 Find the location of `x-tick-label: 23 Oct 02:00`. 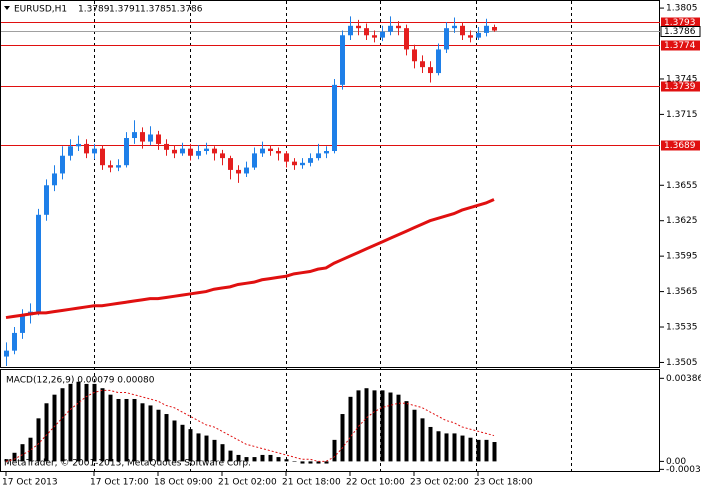

x-tick-label: 23 Oct 02:00 is located at coordinates (439, 483).